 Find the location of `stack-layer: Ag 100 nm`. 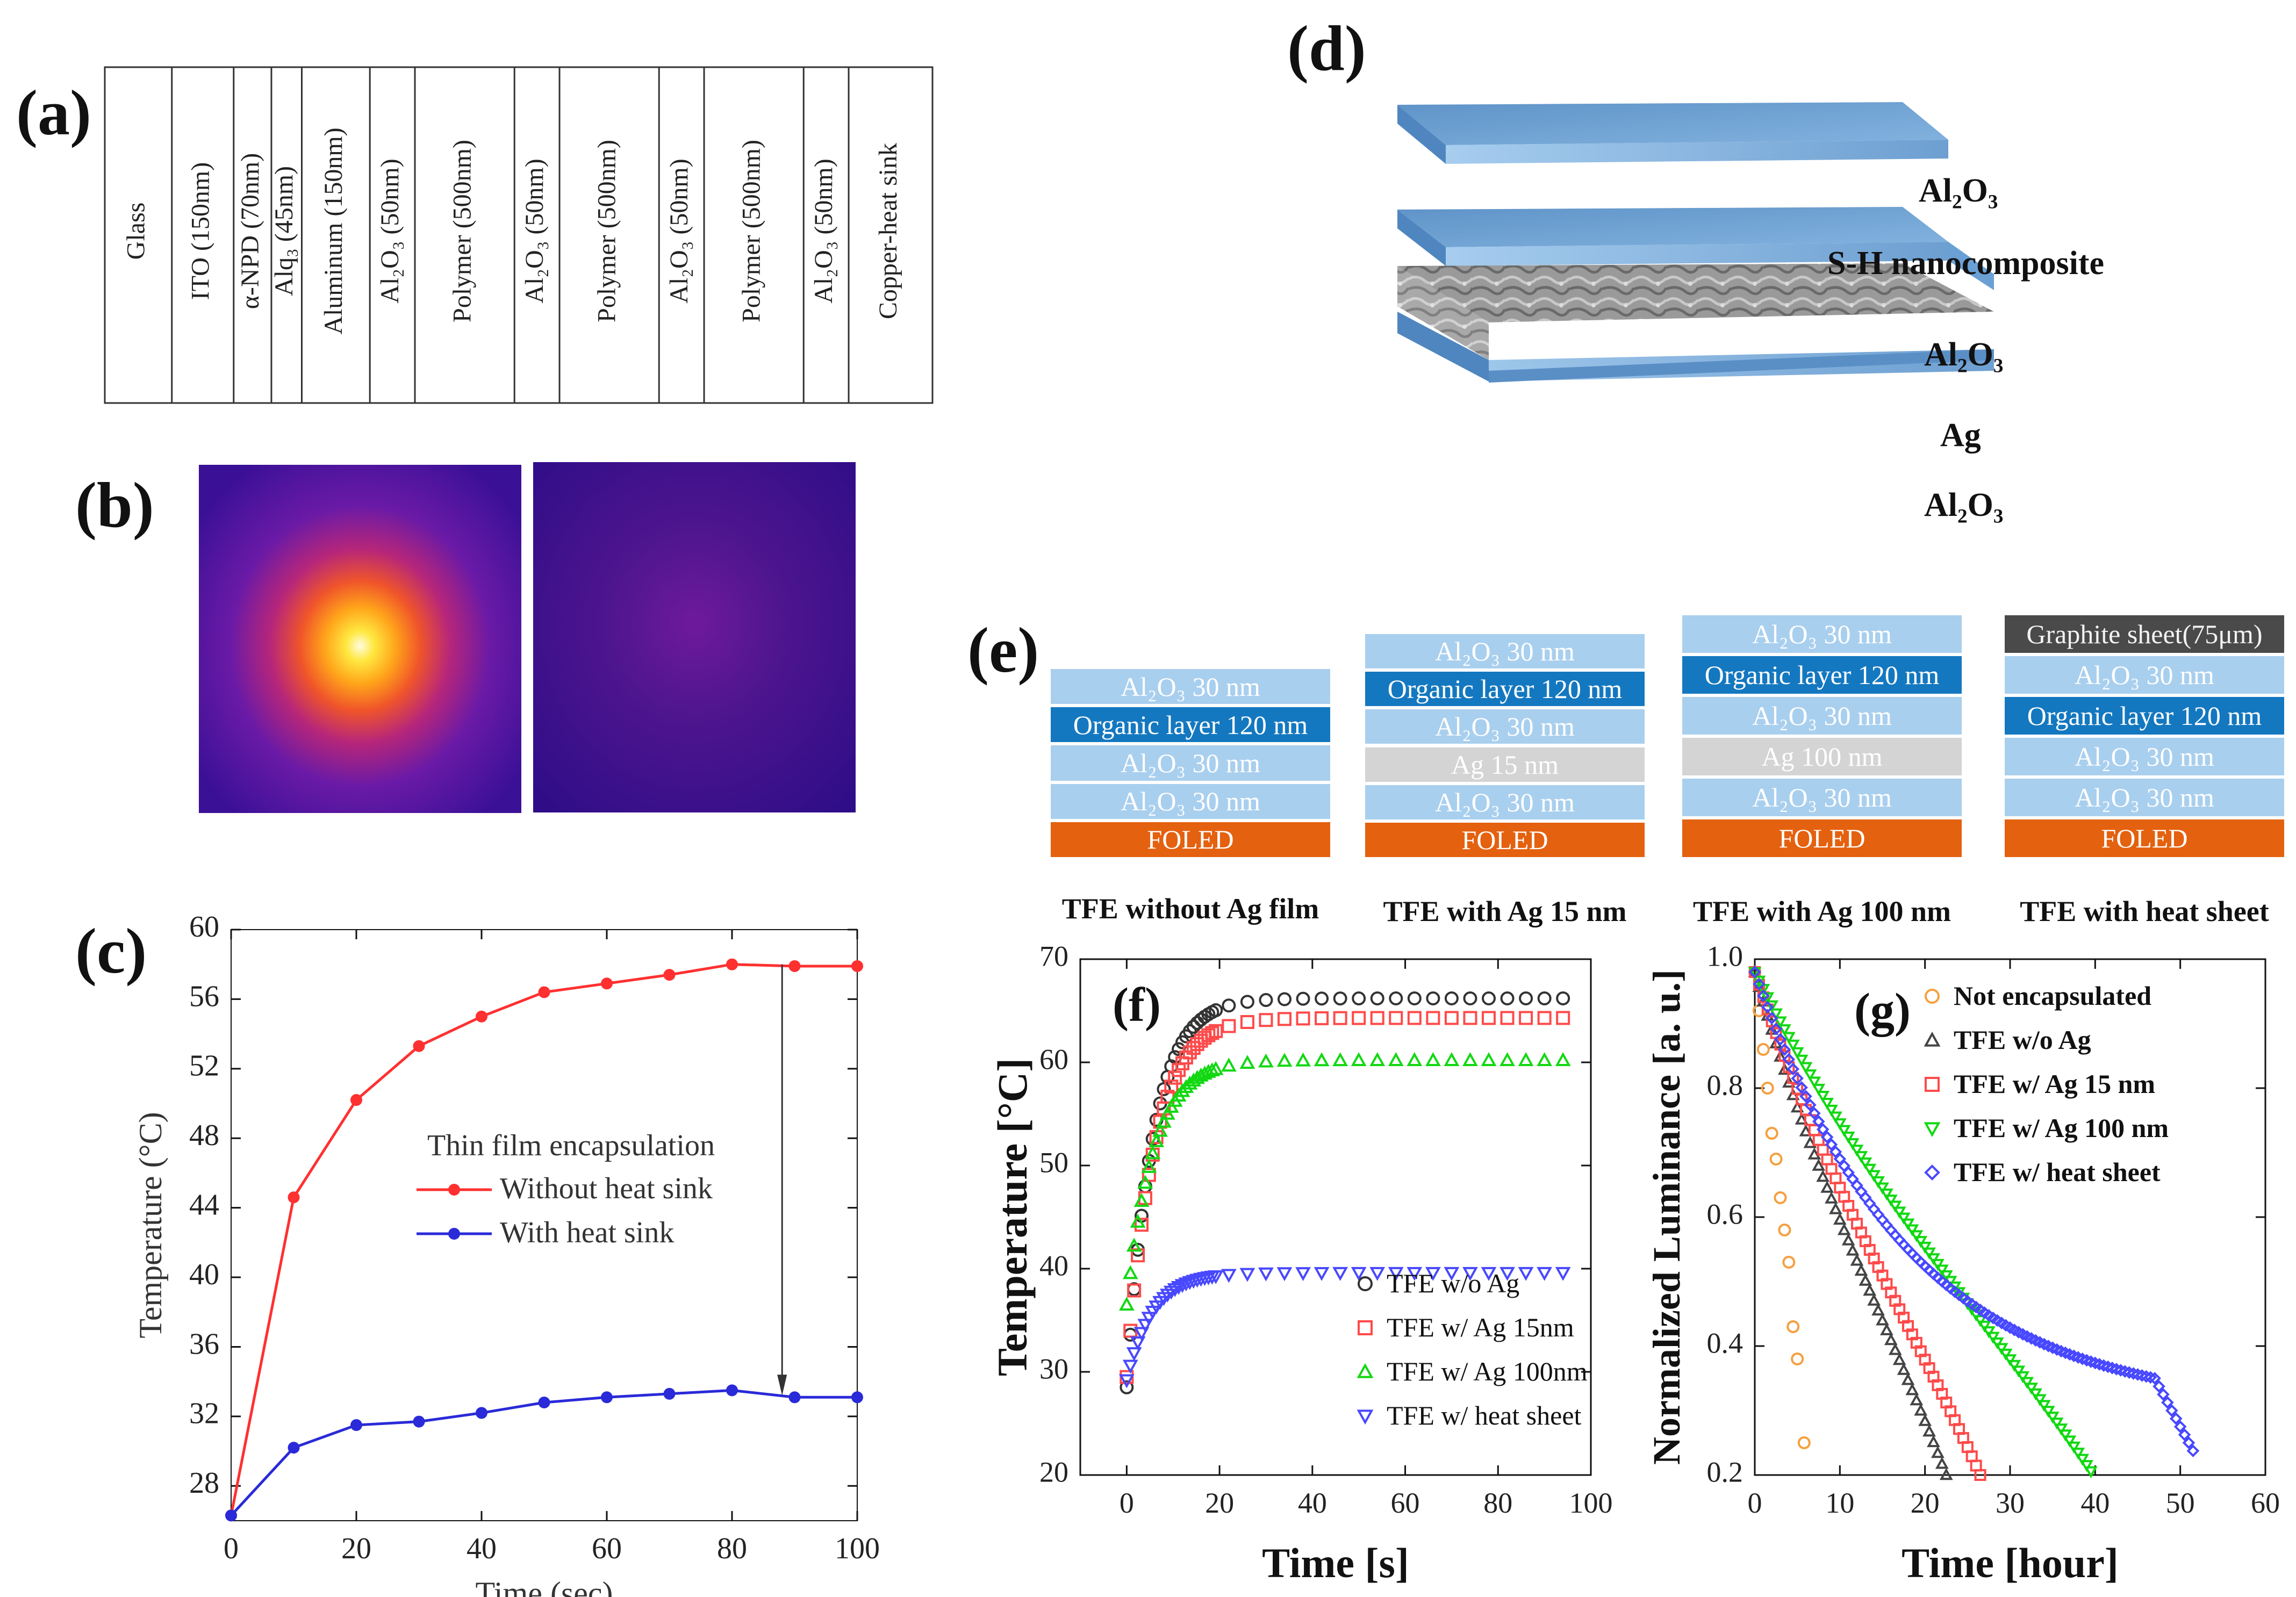

stack-layer: Ag 100 nm is located at coordinates (1822, 756).